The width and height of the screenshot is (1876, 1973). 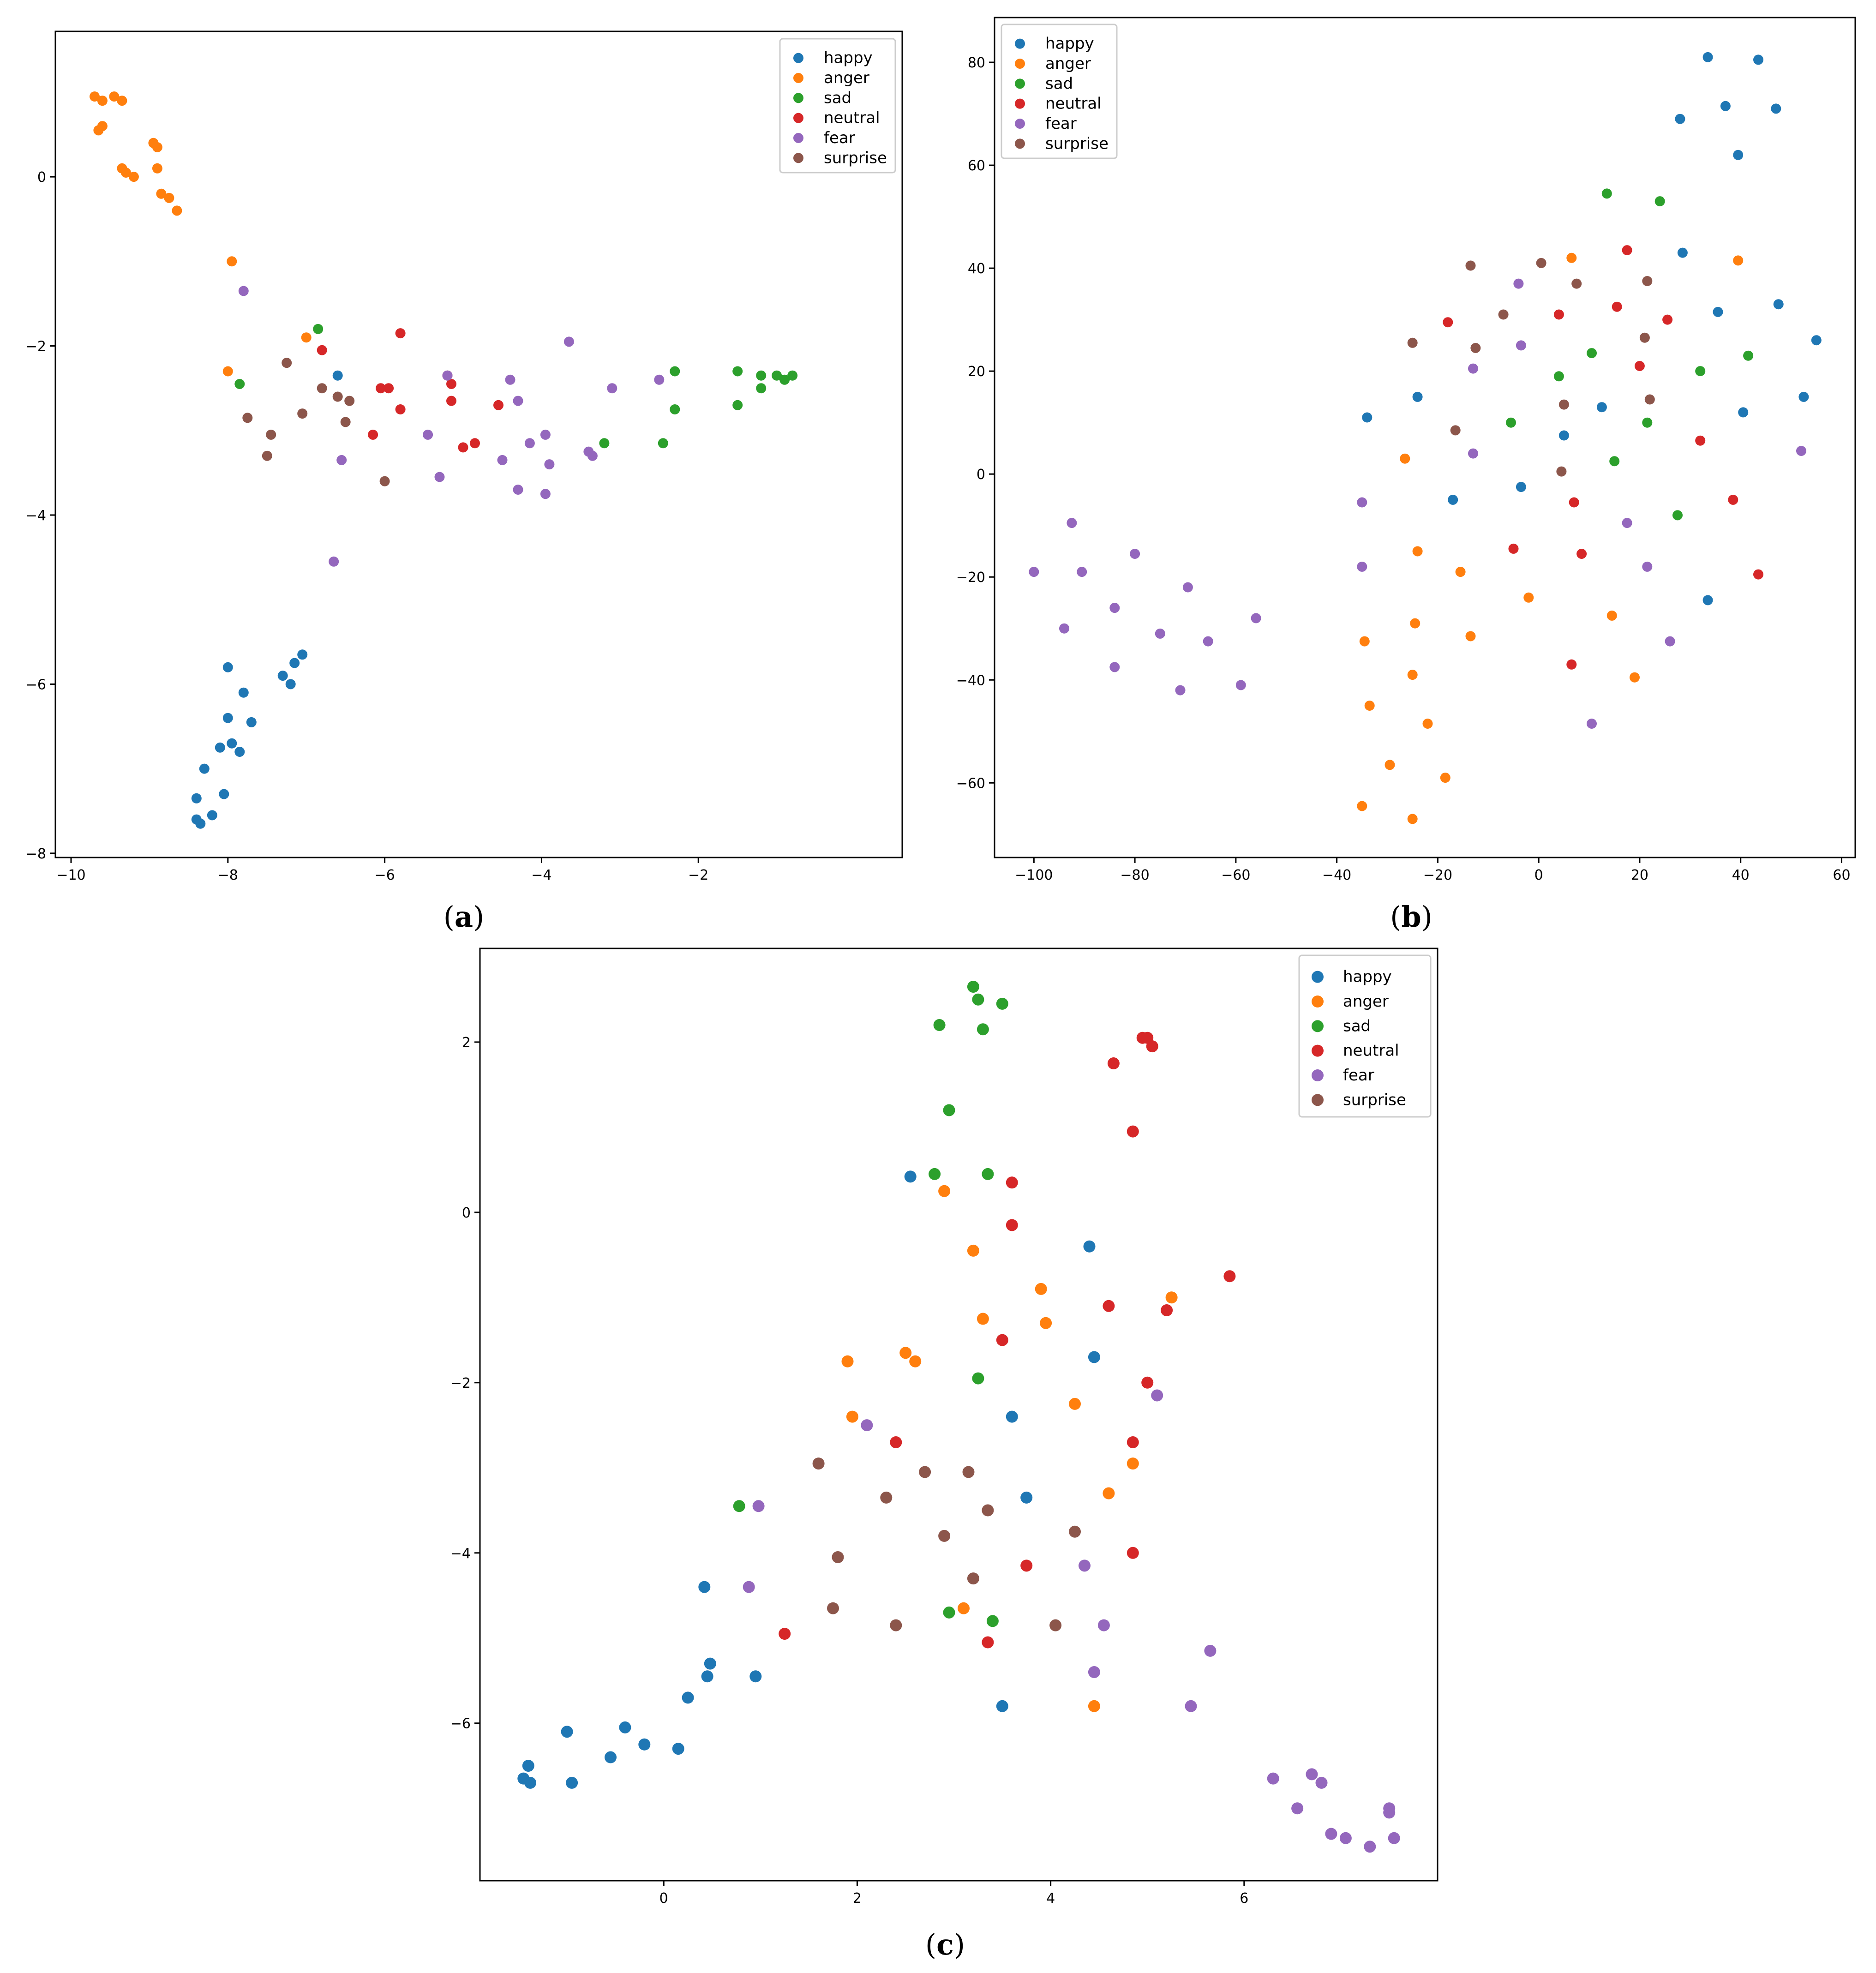 What do you see at coordinates (1020, 84) in the screenshot?
I see `panel-b-legend-marker-sad` at bounding box center [1020, 84].